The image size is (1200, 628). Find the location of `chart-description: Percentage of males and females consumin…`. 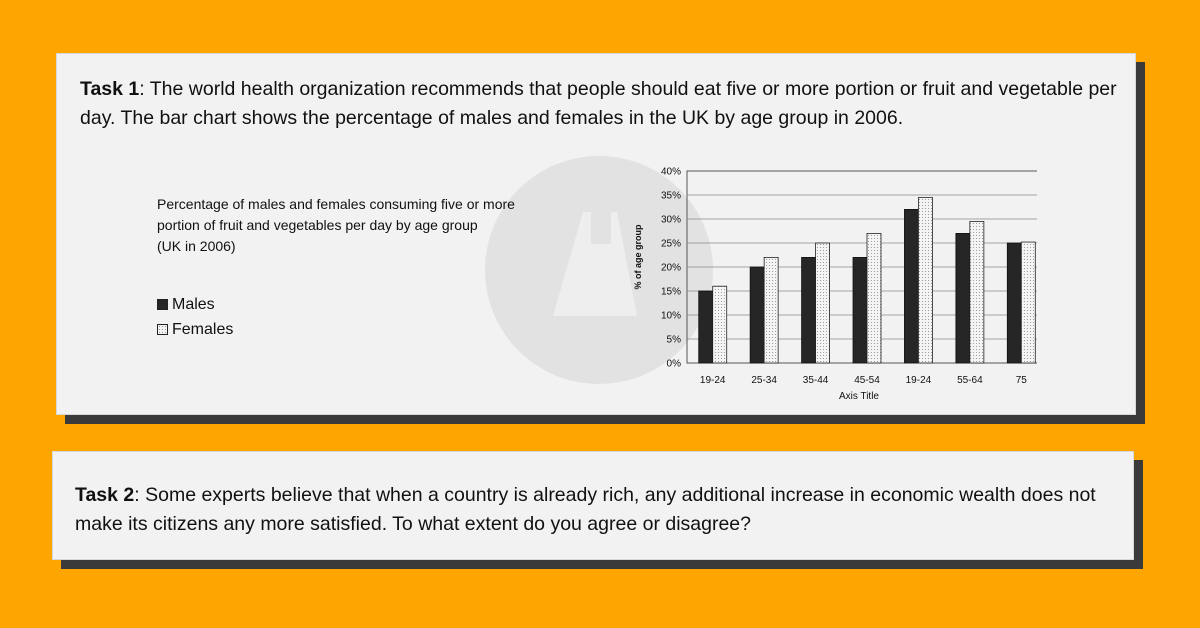

chart-description: Percentage of males and females consumin… is located at coordinates (357, 225).